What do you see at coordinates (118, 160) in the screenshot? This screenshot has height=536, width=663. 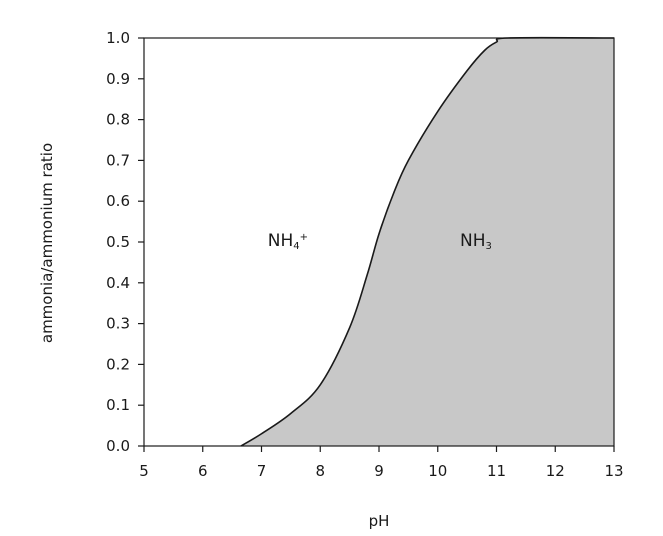 I see `y-tick-label: 0.7` at bounding box center [118, 160].